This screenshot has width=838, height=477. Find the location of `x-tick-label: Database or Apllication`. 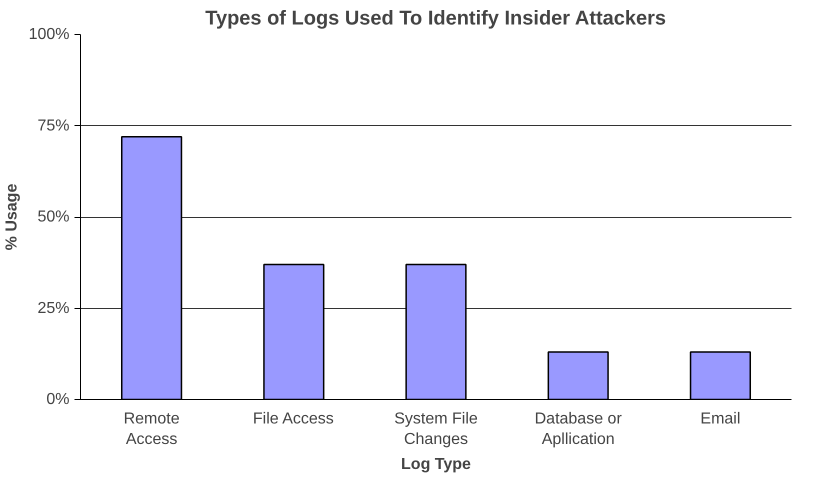

x-tick-label: Database or Apllication is located at coordinates (578, 429).